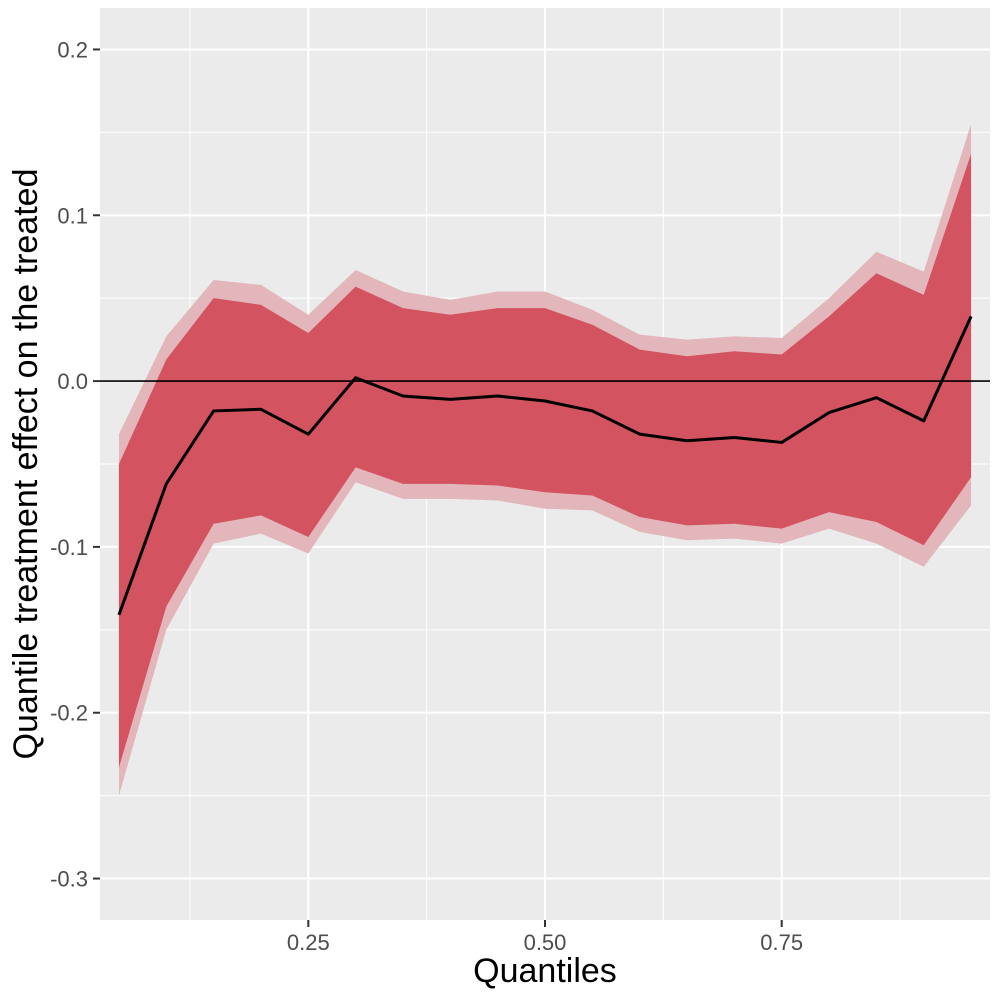 The height and width of the screenshot is (1000, 1000). What do you see at coordinates (69, 879) in the screenshot?
I see `y-tick-label: -0.3` at bounding box center [69, 879].